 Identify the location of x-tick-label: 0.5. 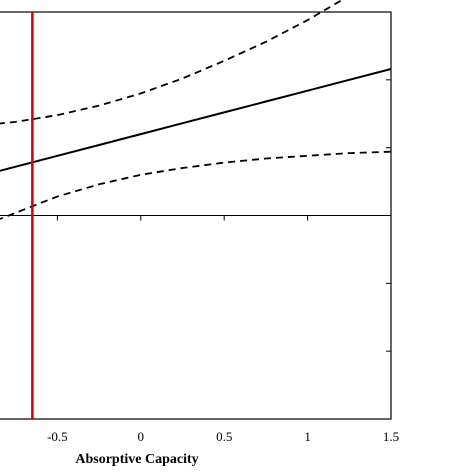
(224, 436).